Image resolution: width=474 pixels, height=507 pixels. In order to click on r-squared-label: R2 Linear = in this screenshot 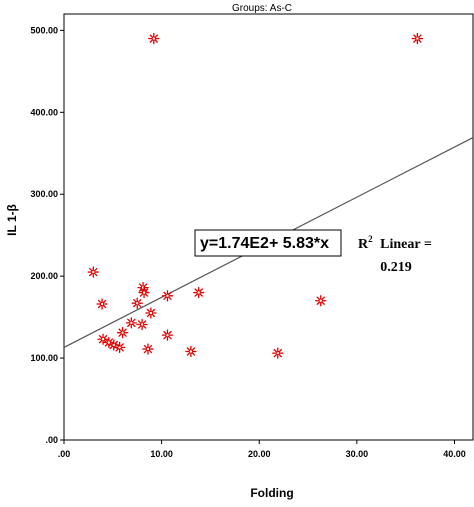, I will do `click(395, 243)`.